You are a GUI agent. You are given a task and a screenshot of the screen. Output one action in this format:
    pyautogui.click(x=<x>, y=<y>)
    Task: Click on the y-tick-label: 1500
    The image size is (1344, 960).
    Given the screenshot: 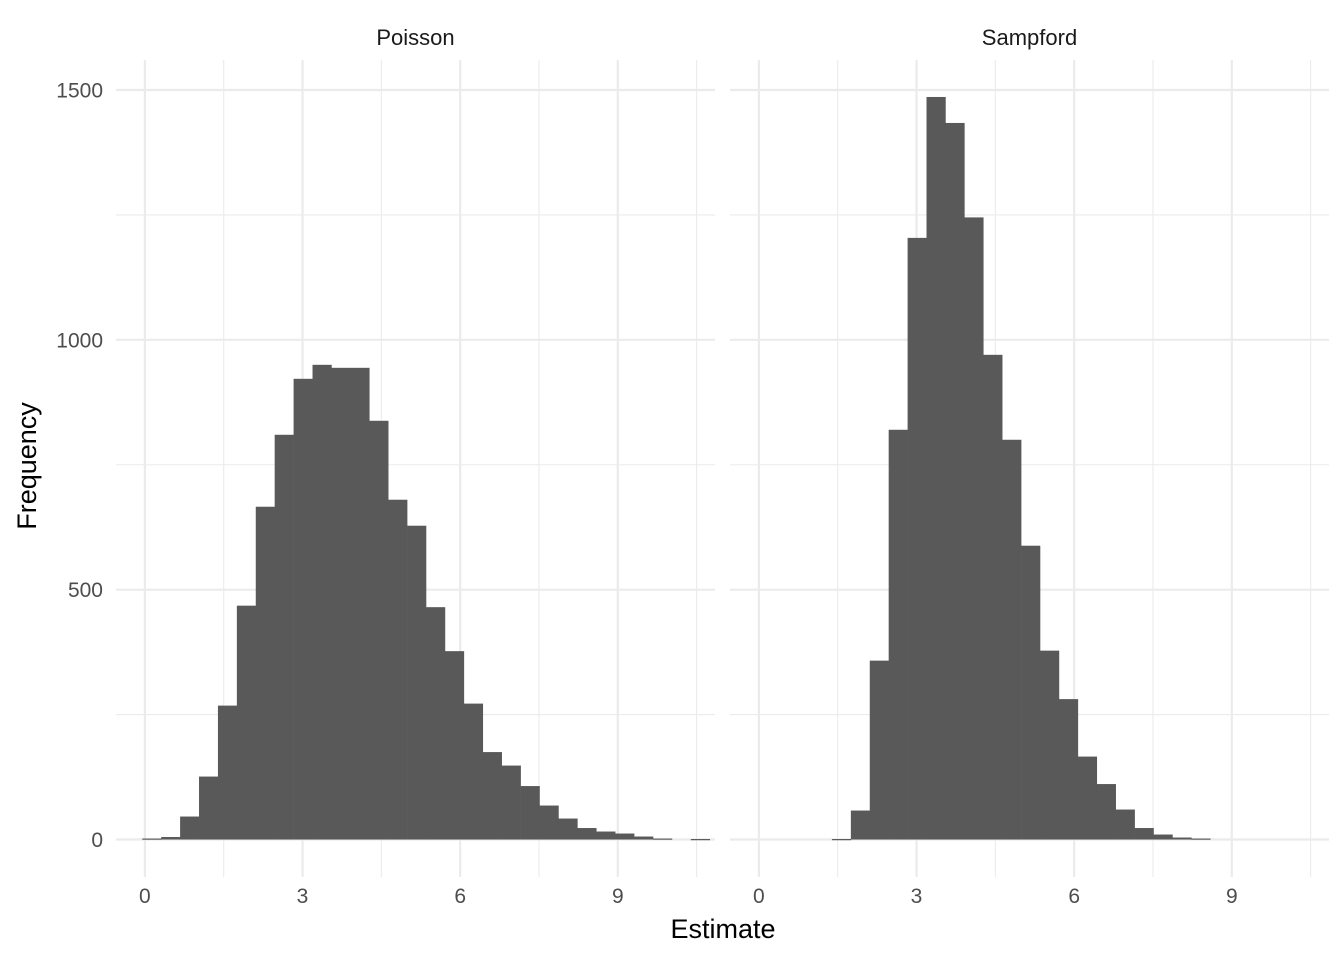 What is the action you would take?
    pyautogui.click(x=79, y=90)
    